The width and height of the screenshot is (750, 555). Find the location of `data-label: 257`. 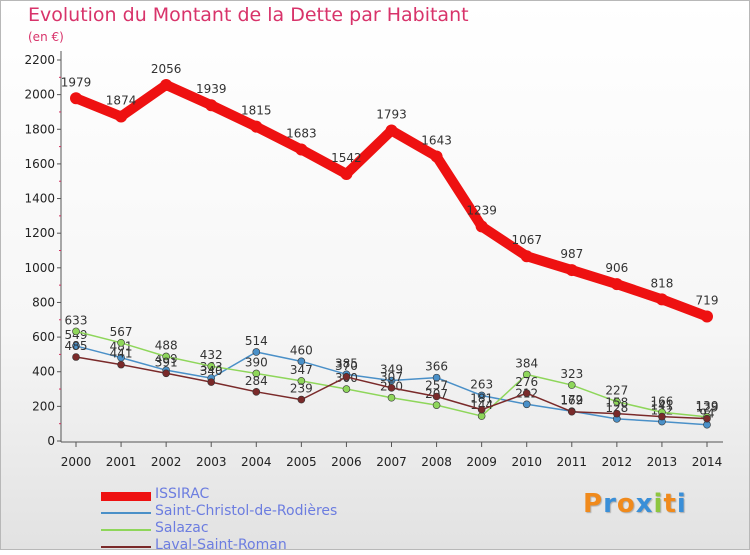

data-label: 257 is located at coordinates (436, 385).